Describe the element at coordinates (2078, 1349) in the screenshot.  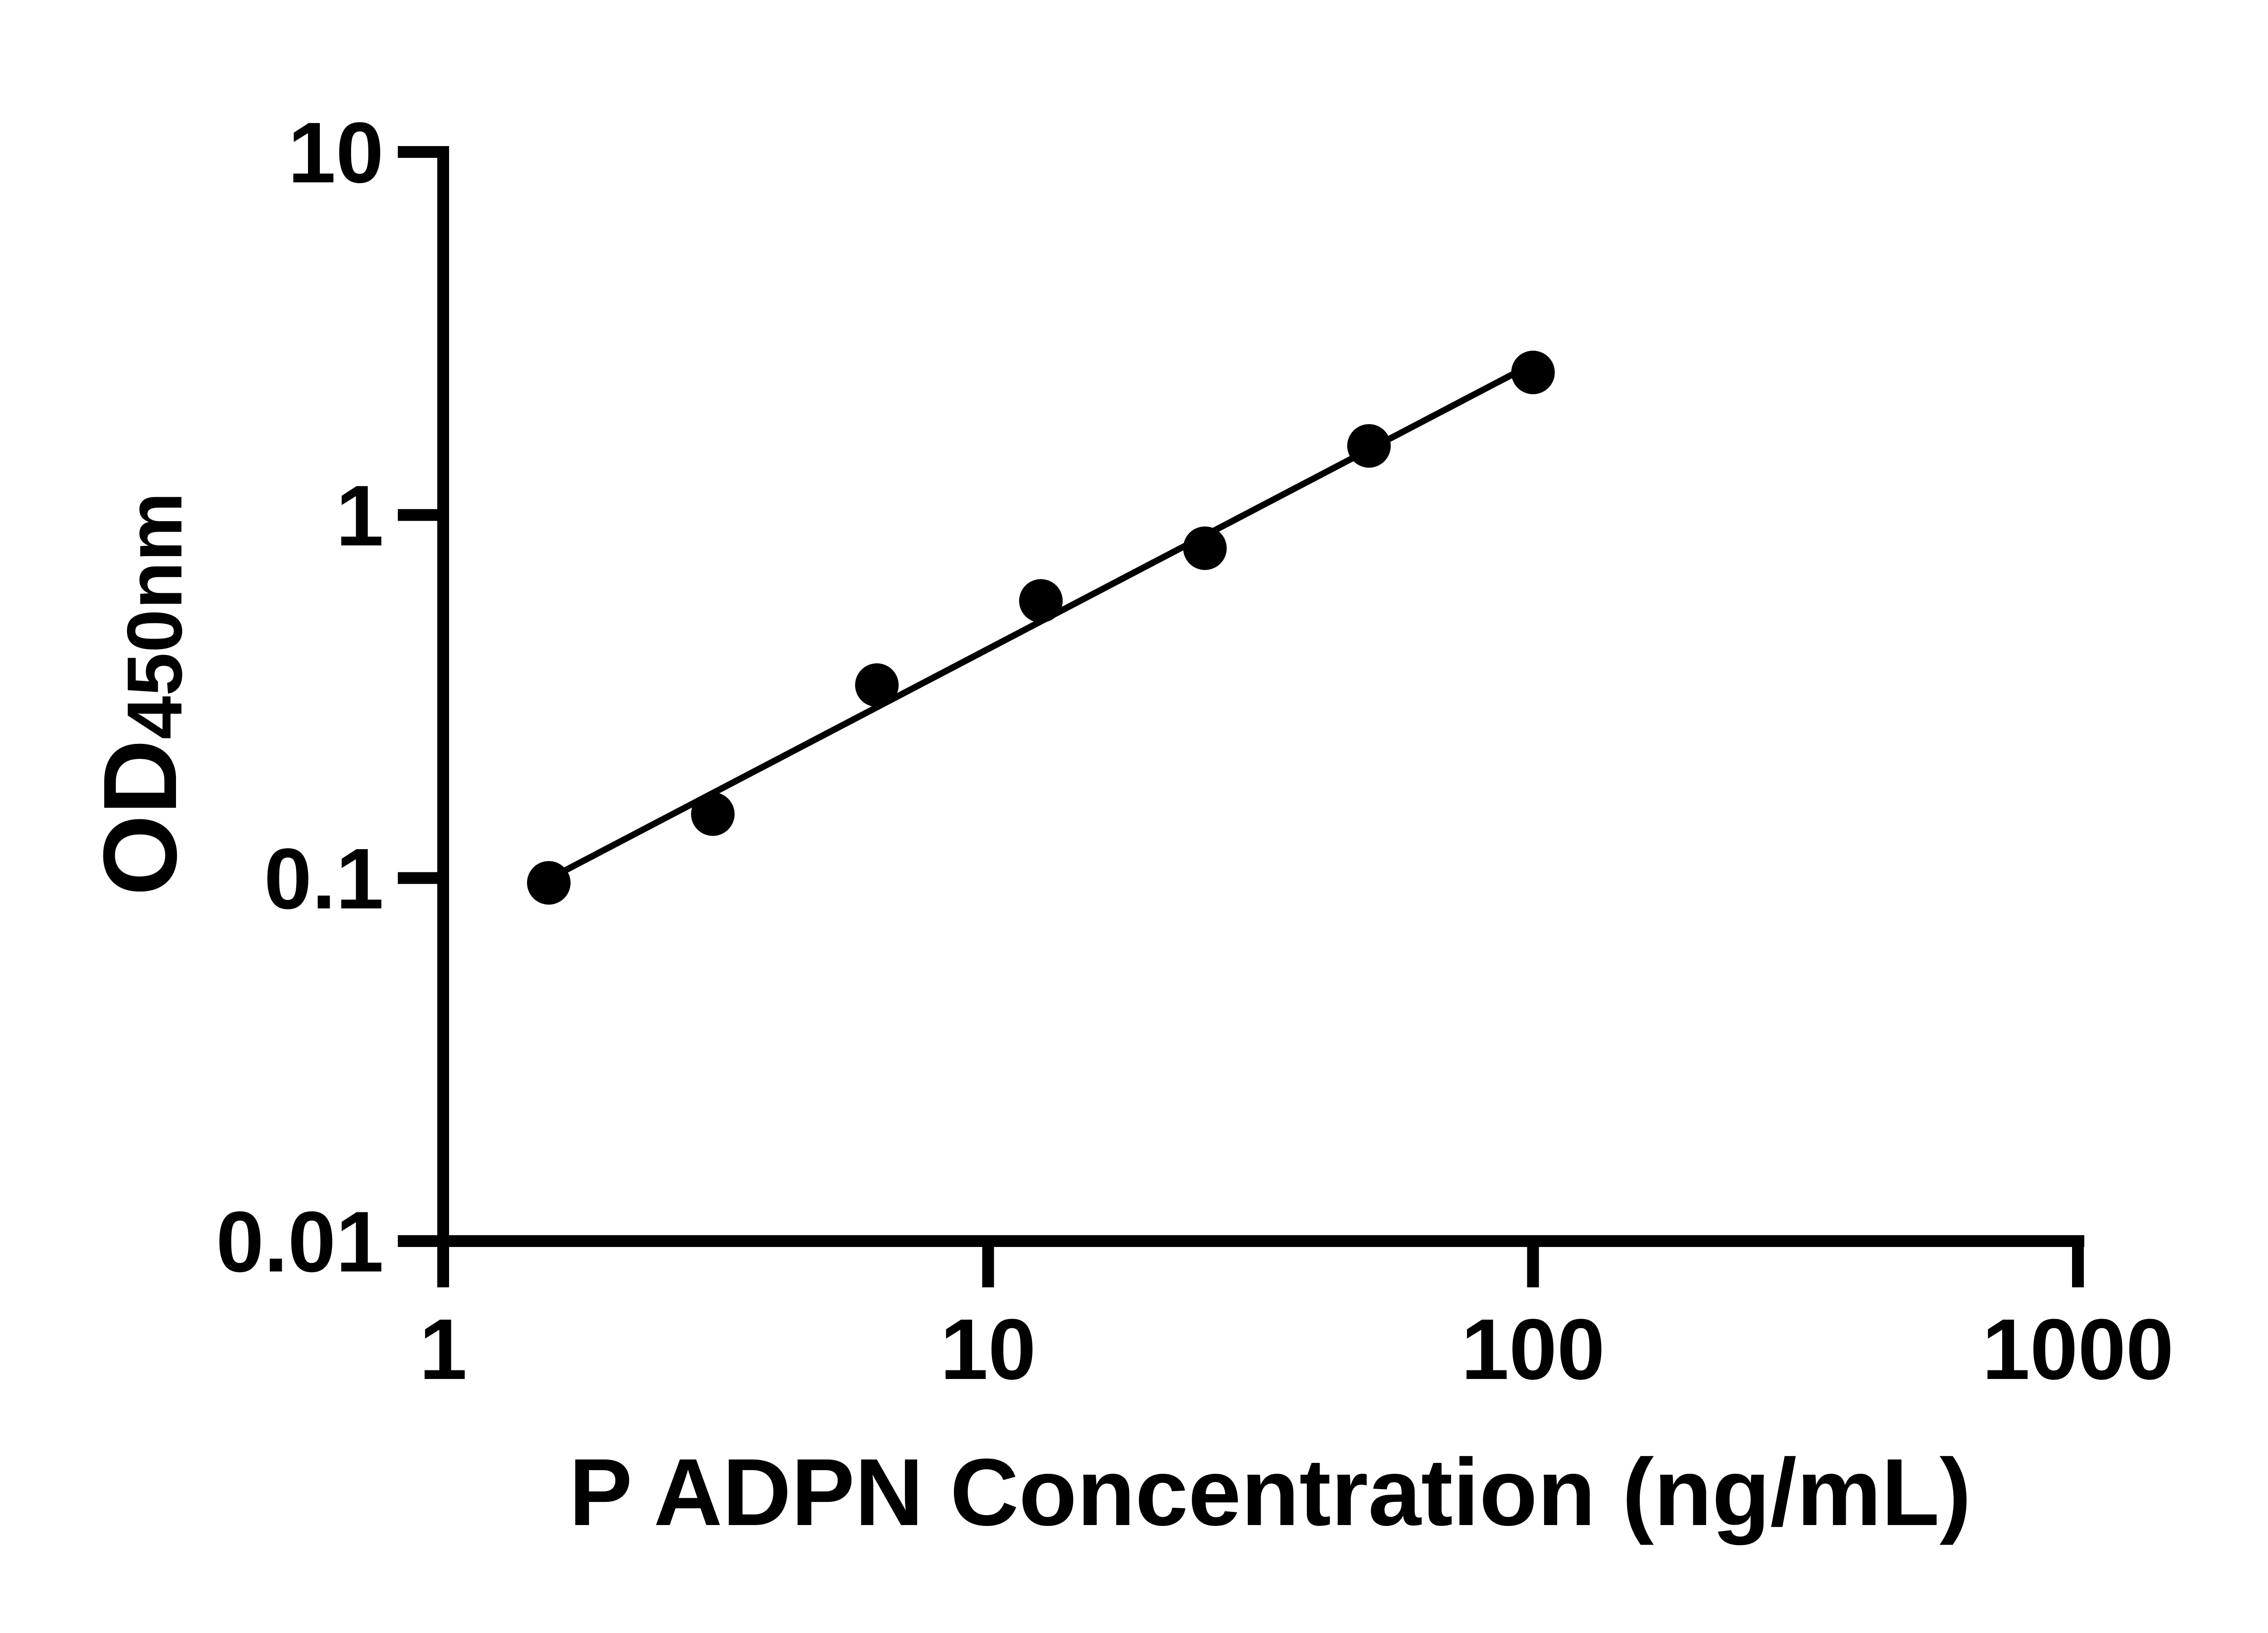
I see `x-tick-label-1000: 1000` at that location.